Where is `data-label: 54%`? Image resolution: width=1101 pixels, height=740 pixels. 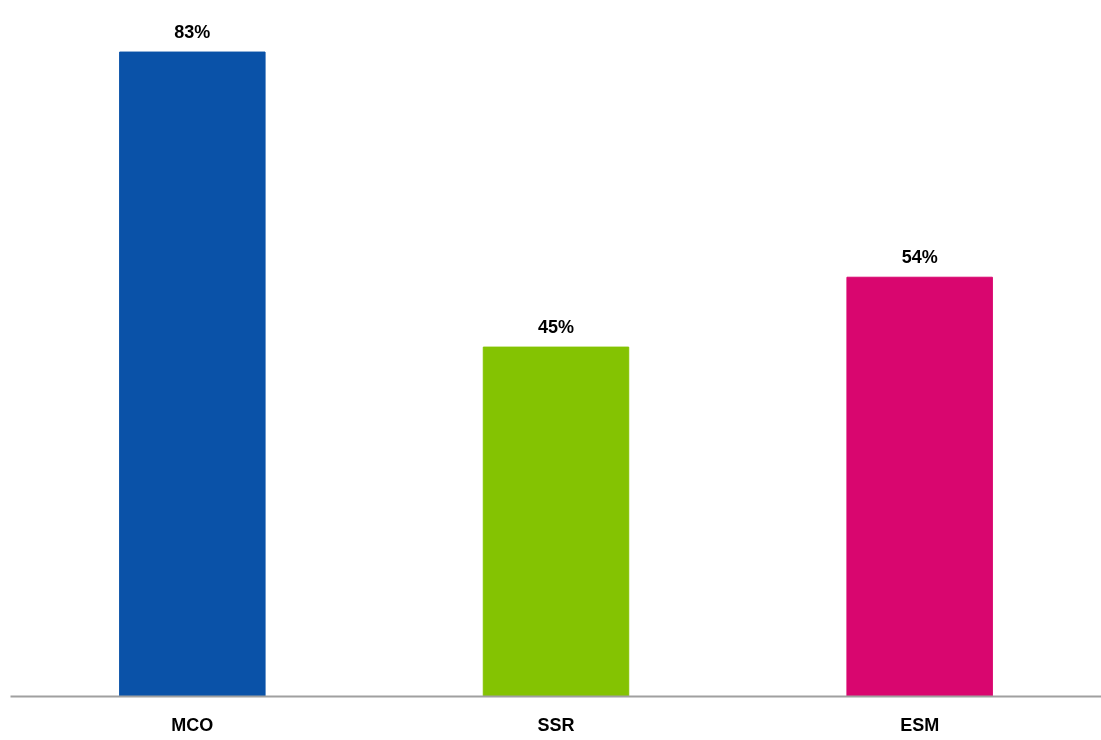
data-label: 54% is located at coordinates (919, 257).